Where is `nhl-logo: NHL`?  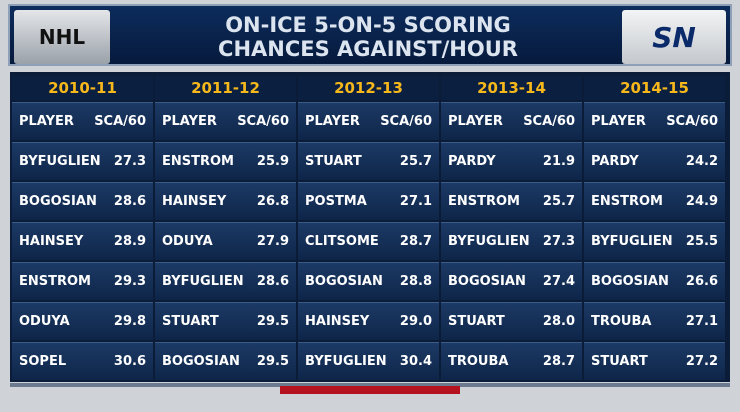
nhl-logo: NHL is located at coordinates (62, 37).